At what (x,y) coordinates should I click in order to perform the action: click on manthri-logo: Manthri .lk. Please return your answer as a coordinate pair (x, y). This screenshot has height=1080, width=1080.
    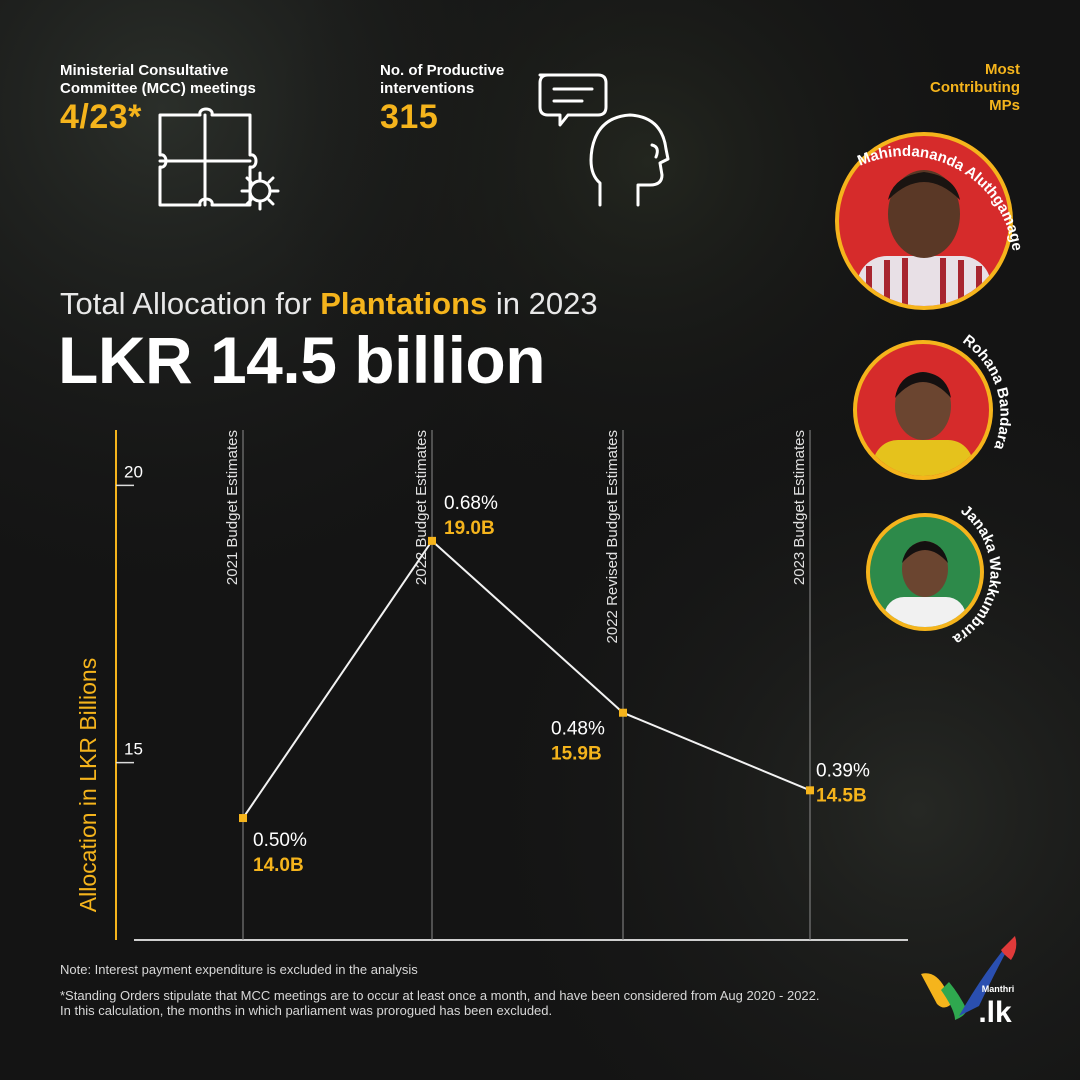
    Looking at the image, I should click on (969, 980).